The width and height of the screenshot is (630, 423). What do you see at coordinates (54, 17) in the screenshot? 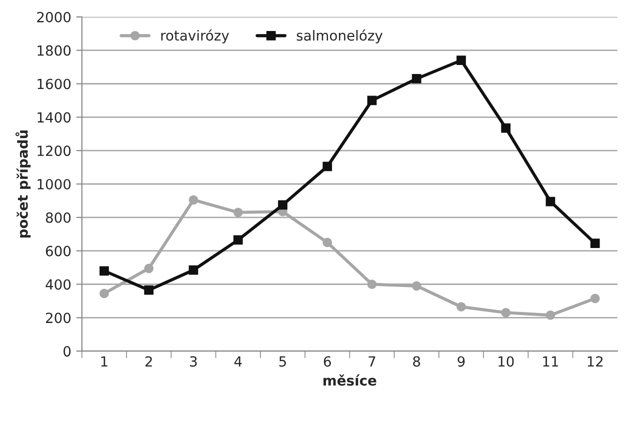
I see `y-tick-label: 2000` at bounding box center [54, 17].